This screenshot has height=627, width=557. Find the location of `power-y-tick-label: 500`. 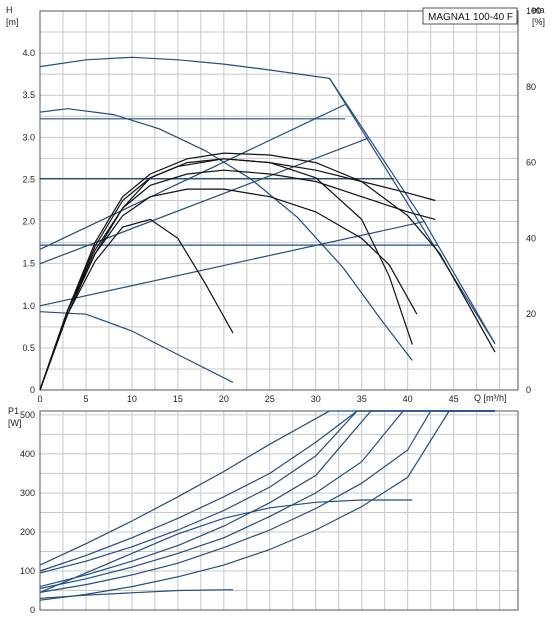

power-y-tick-label: 500 is located at coordinates (27, 415).